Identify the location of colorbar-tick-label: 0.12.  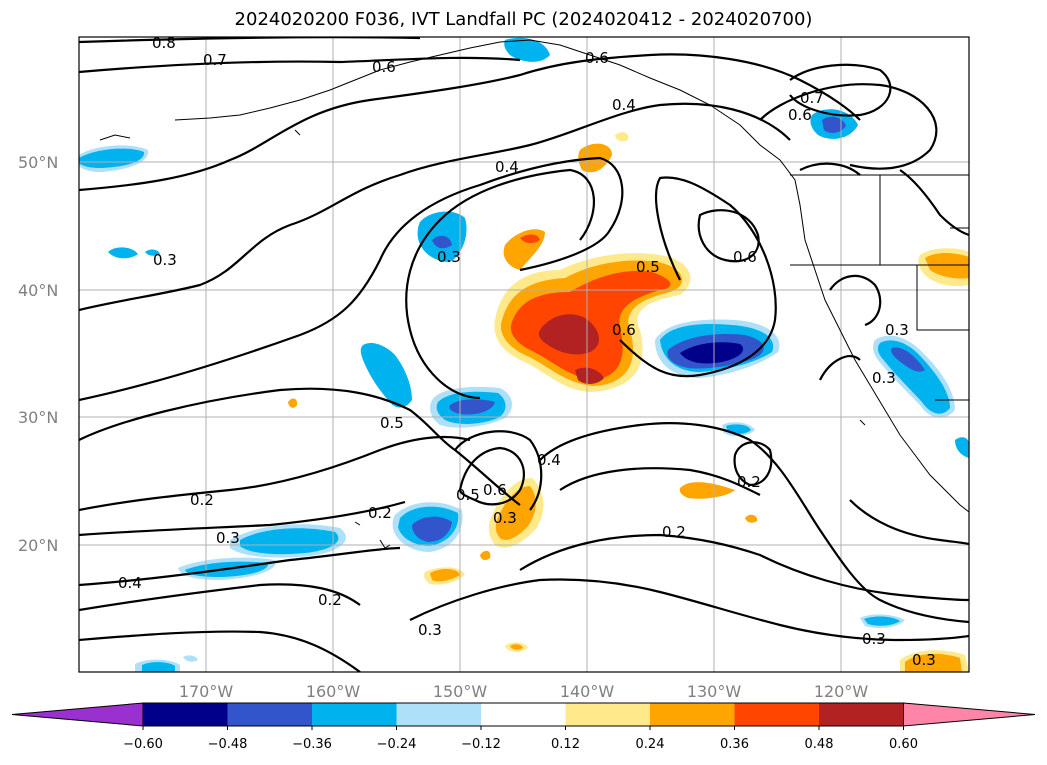
(565, 744).